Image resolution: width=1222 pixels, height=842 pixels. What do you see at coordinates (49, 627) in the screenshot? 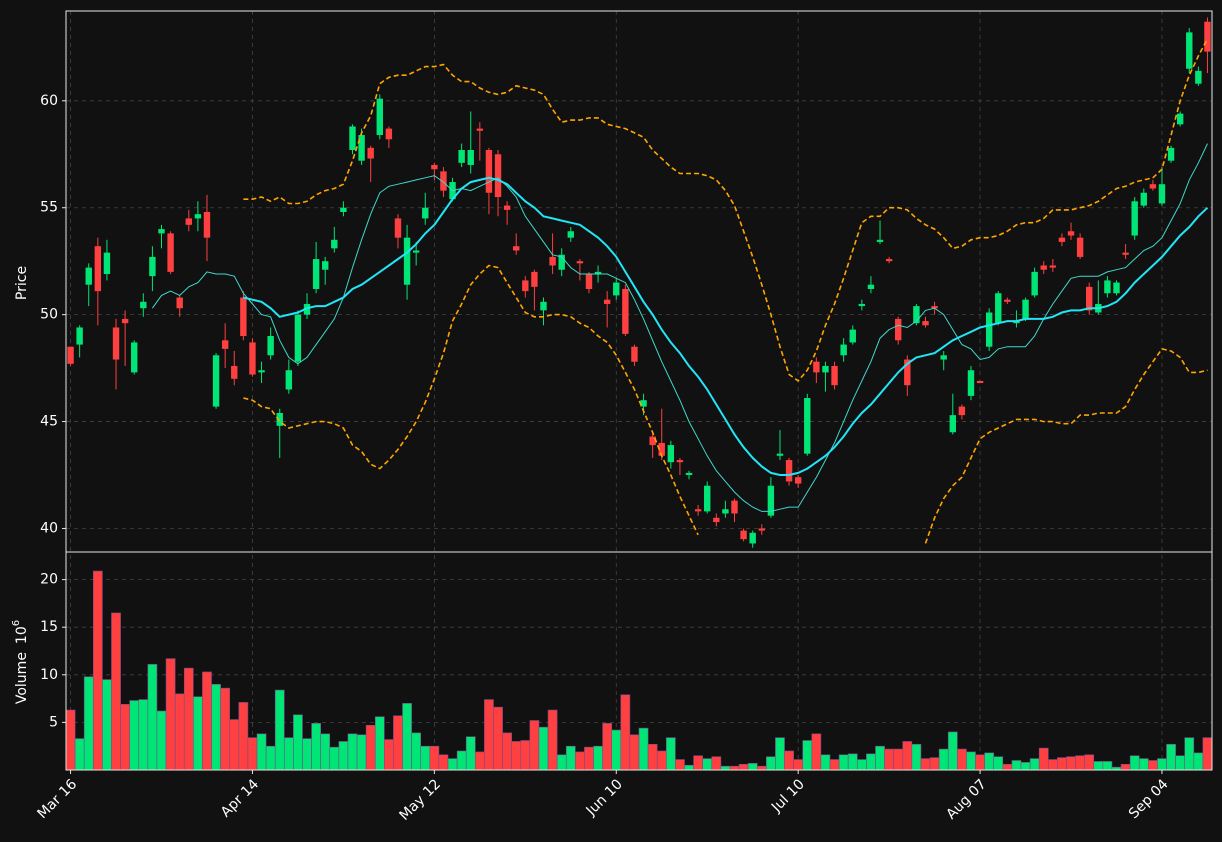
I see `y-tick-label: 15` at bounding box center [49, 627].